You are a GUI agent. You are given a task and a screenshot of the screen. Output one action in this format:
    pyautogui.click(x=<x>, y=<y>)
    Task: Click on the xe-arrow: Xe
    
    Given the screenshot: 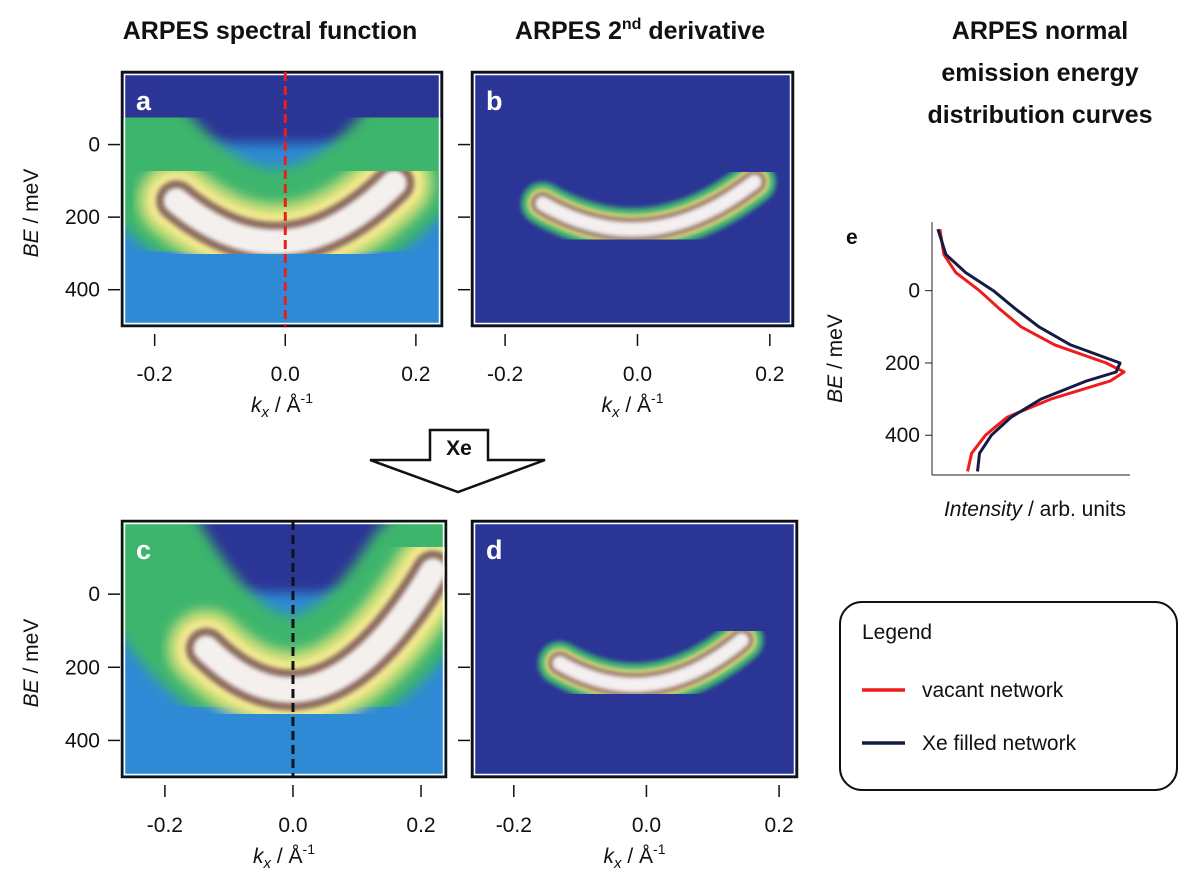 What is the action you would take?
    pyautogui.click(x=457, y=461)
    